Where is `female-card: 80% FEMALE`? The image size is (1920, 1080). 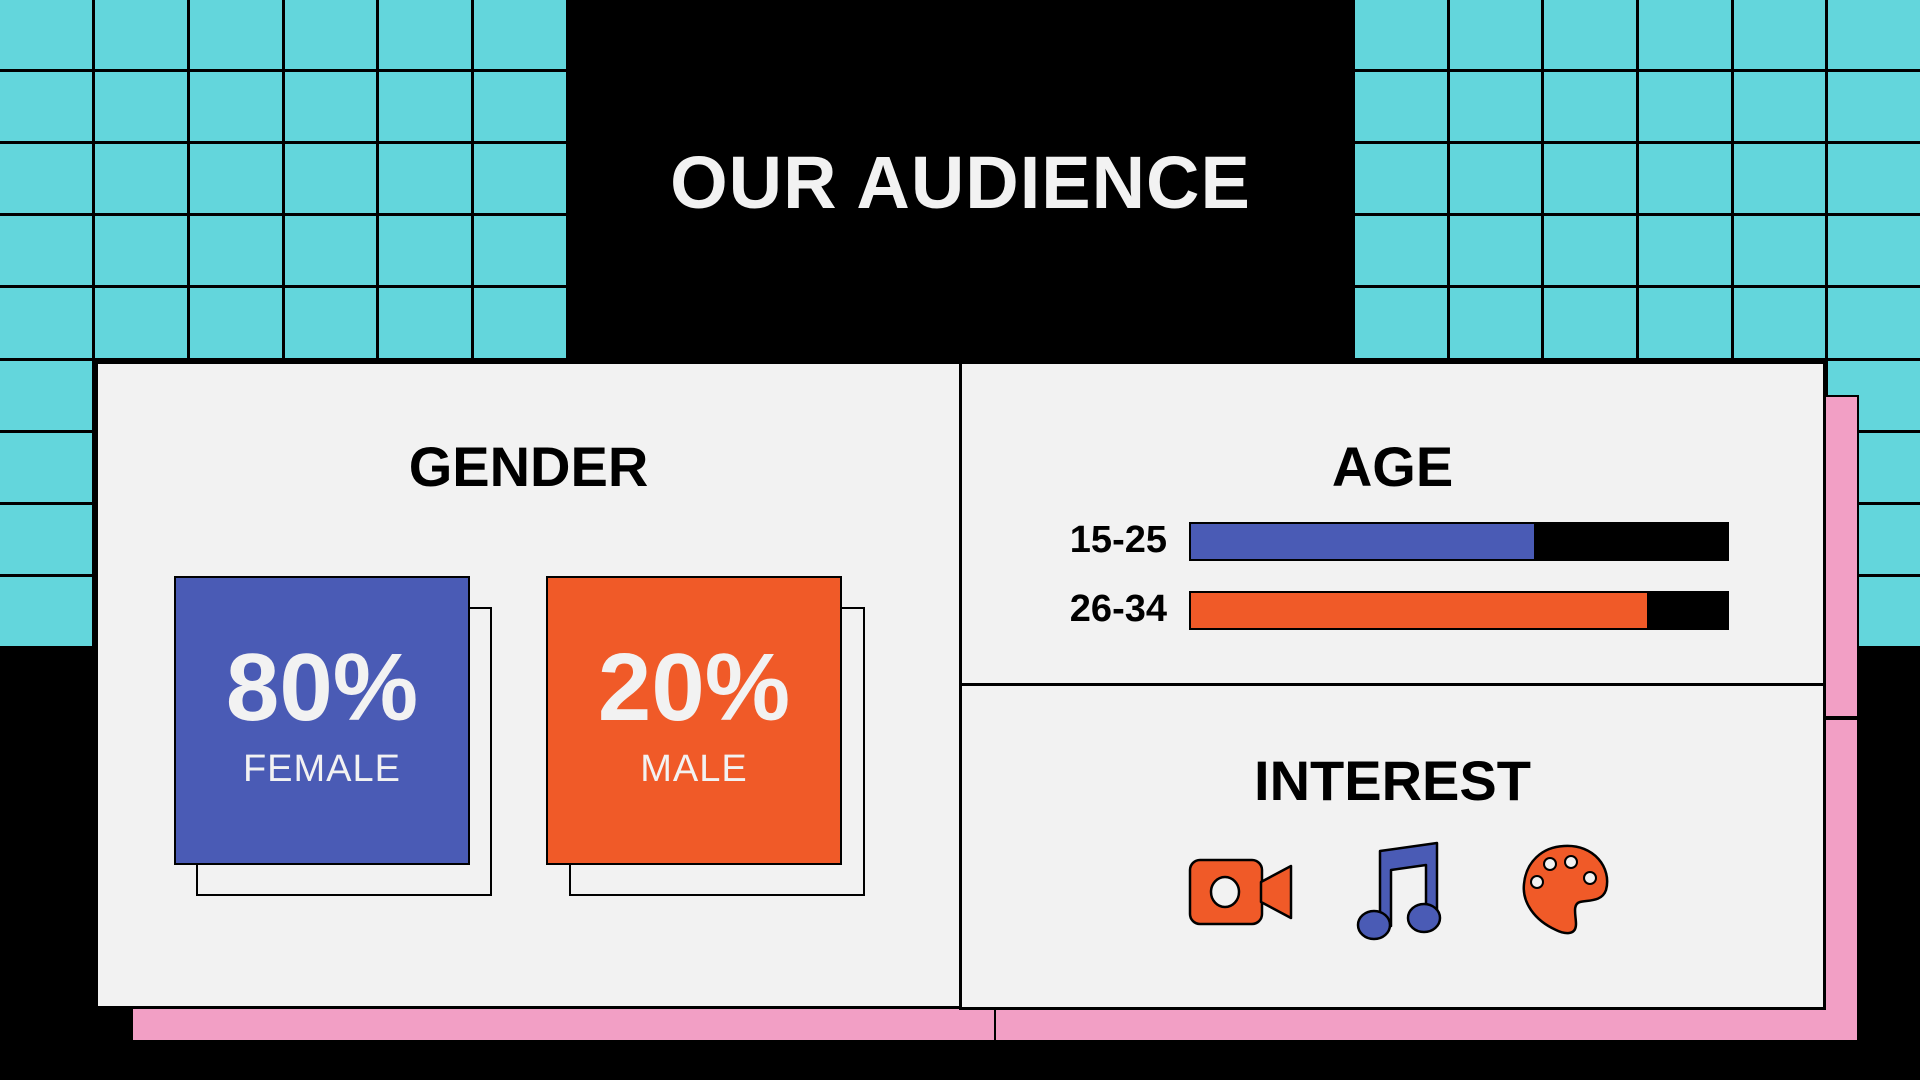
female-card: 80% FEMALE is located at coordinates (322, 720).